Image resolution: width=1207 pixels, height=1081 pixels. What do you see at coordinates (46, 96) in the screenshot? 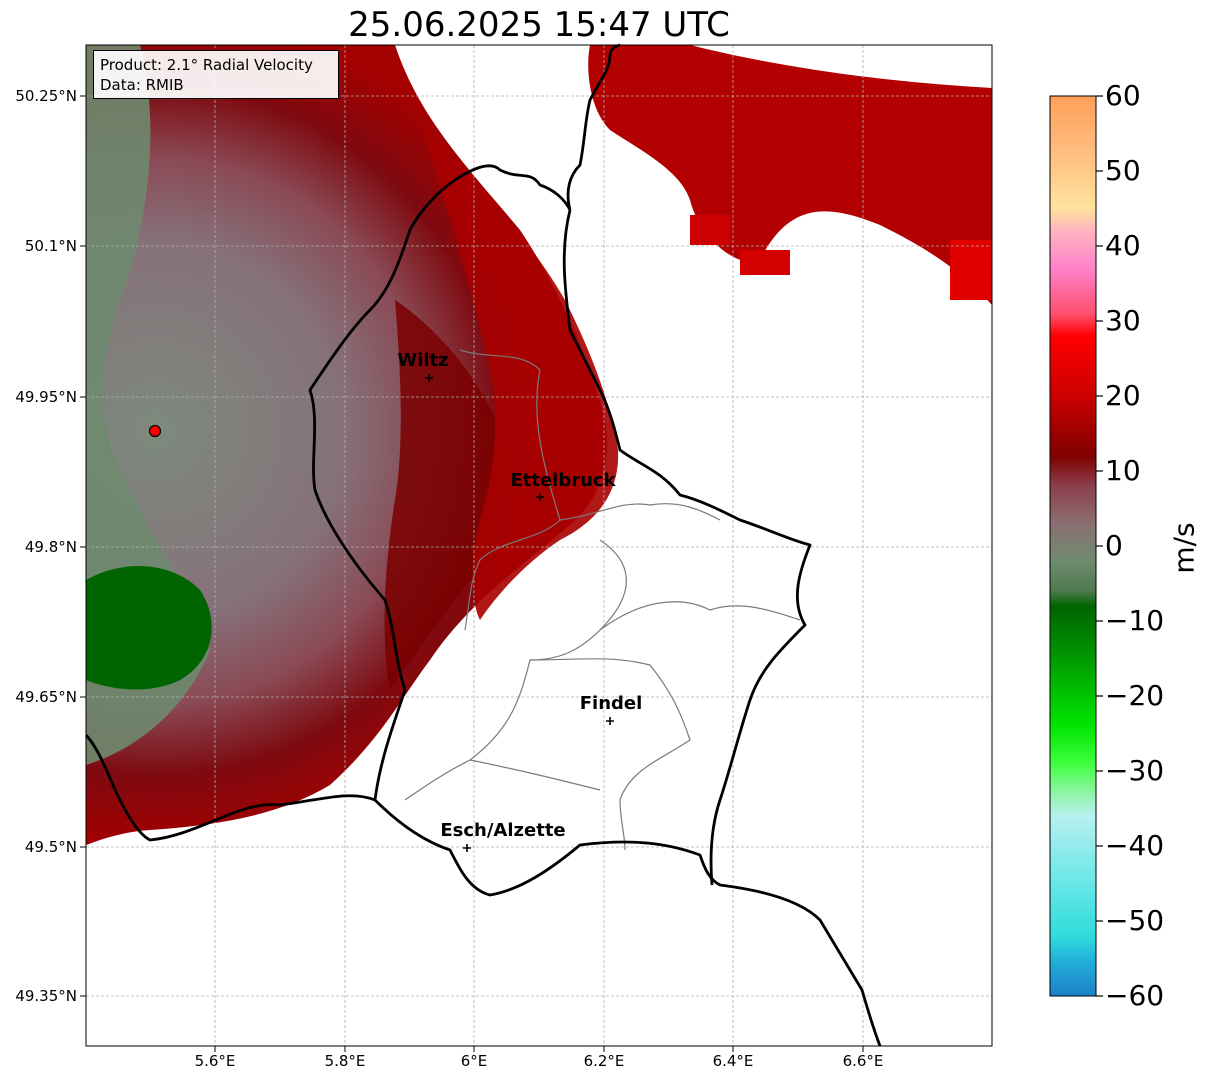
I see `lat-label: 50.25°N` at bounding box center [46, 96].